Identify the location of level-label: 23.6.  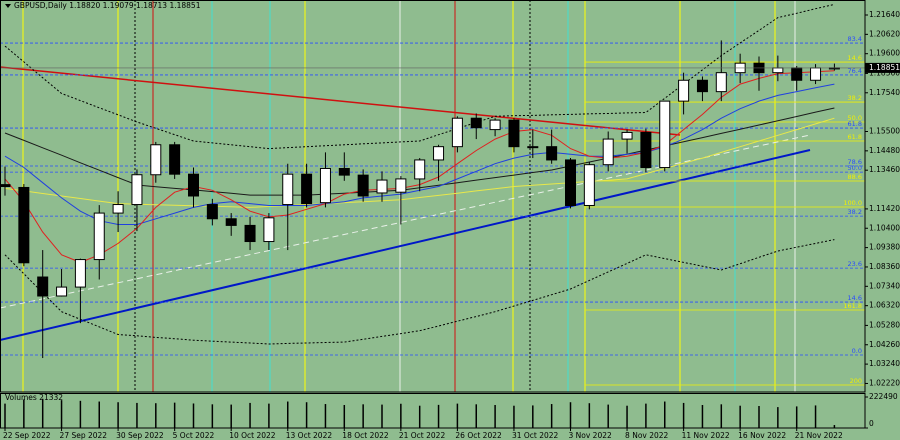
(855, 264).